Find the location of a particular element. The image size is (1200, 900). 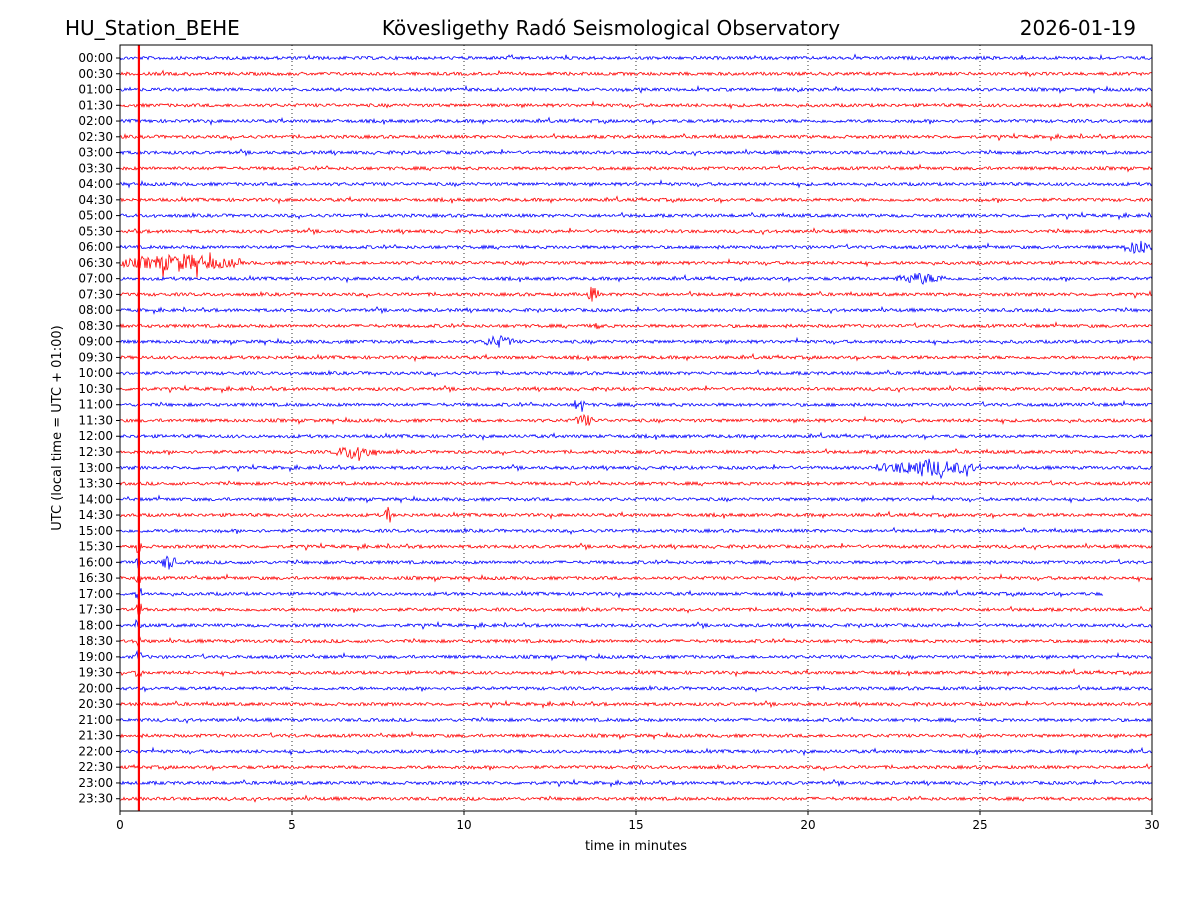

y-tick-label: 02:00 is located at coordinates (95, 121).